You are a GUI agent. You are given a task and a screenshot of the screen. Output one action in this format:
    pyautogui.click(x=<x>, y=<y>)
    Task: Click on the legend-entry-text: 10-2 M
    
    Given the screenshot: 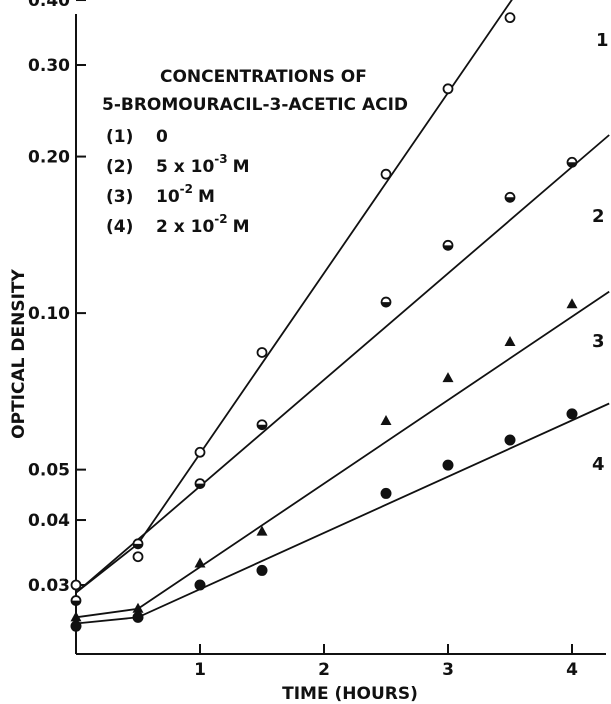 What is the action you would take?
    pyautogui.click(x=185, y=194)
    